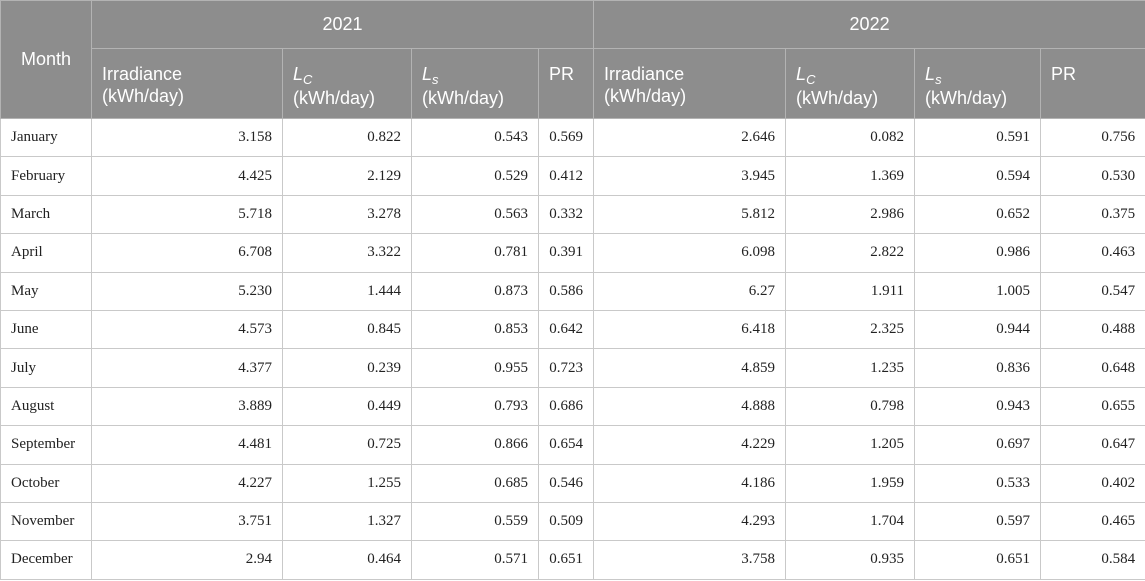  Describe the element at coordinates (1092, 406) in the screenshot. I see `pr-cell-2022: 0.655` at that location.